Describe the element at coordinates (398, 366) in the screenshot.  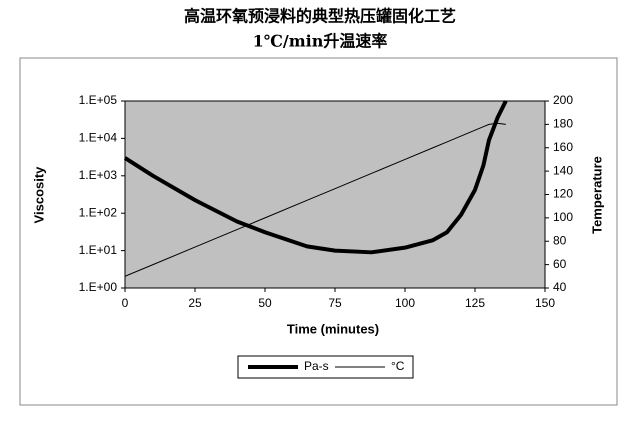
I see `legend-label: °C` at that location.